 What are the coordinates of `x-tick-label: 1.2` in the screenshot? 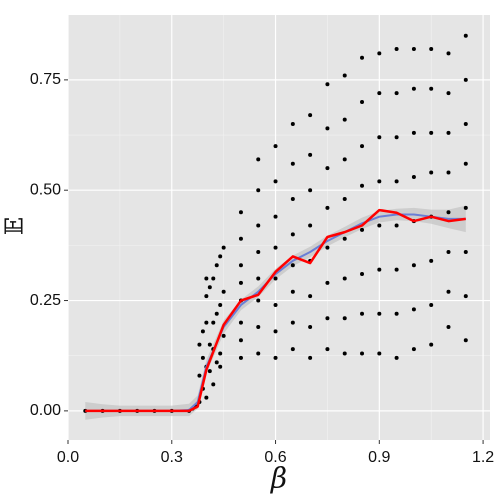 It's located at (483, 457).